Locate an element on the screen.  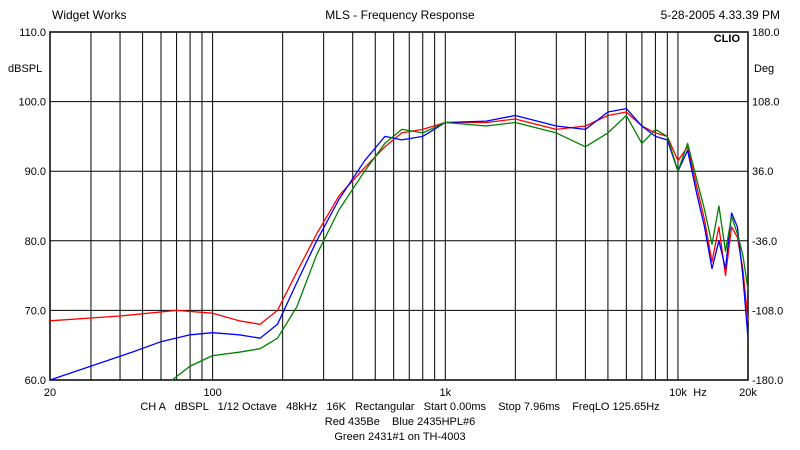
y-tick-label: 80.0 is located at coordinates (35, 242).